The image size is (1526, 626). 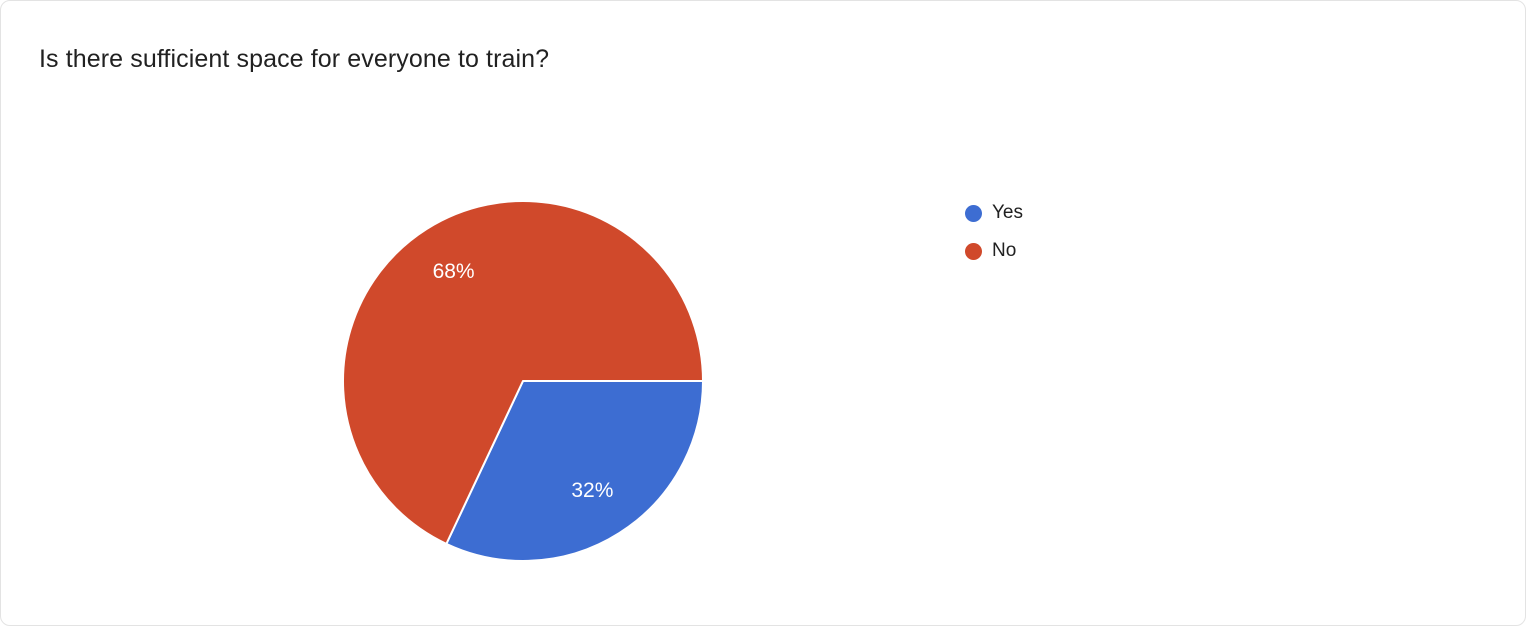 What do you see at coordinates (523, 372) in the screenshot?
I see `pie-slice-no` at bounding box center [523, 372].